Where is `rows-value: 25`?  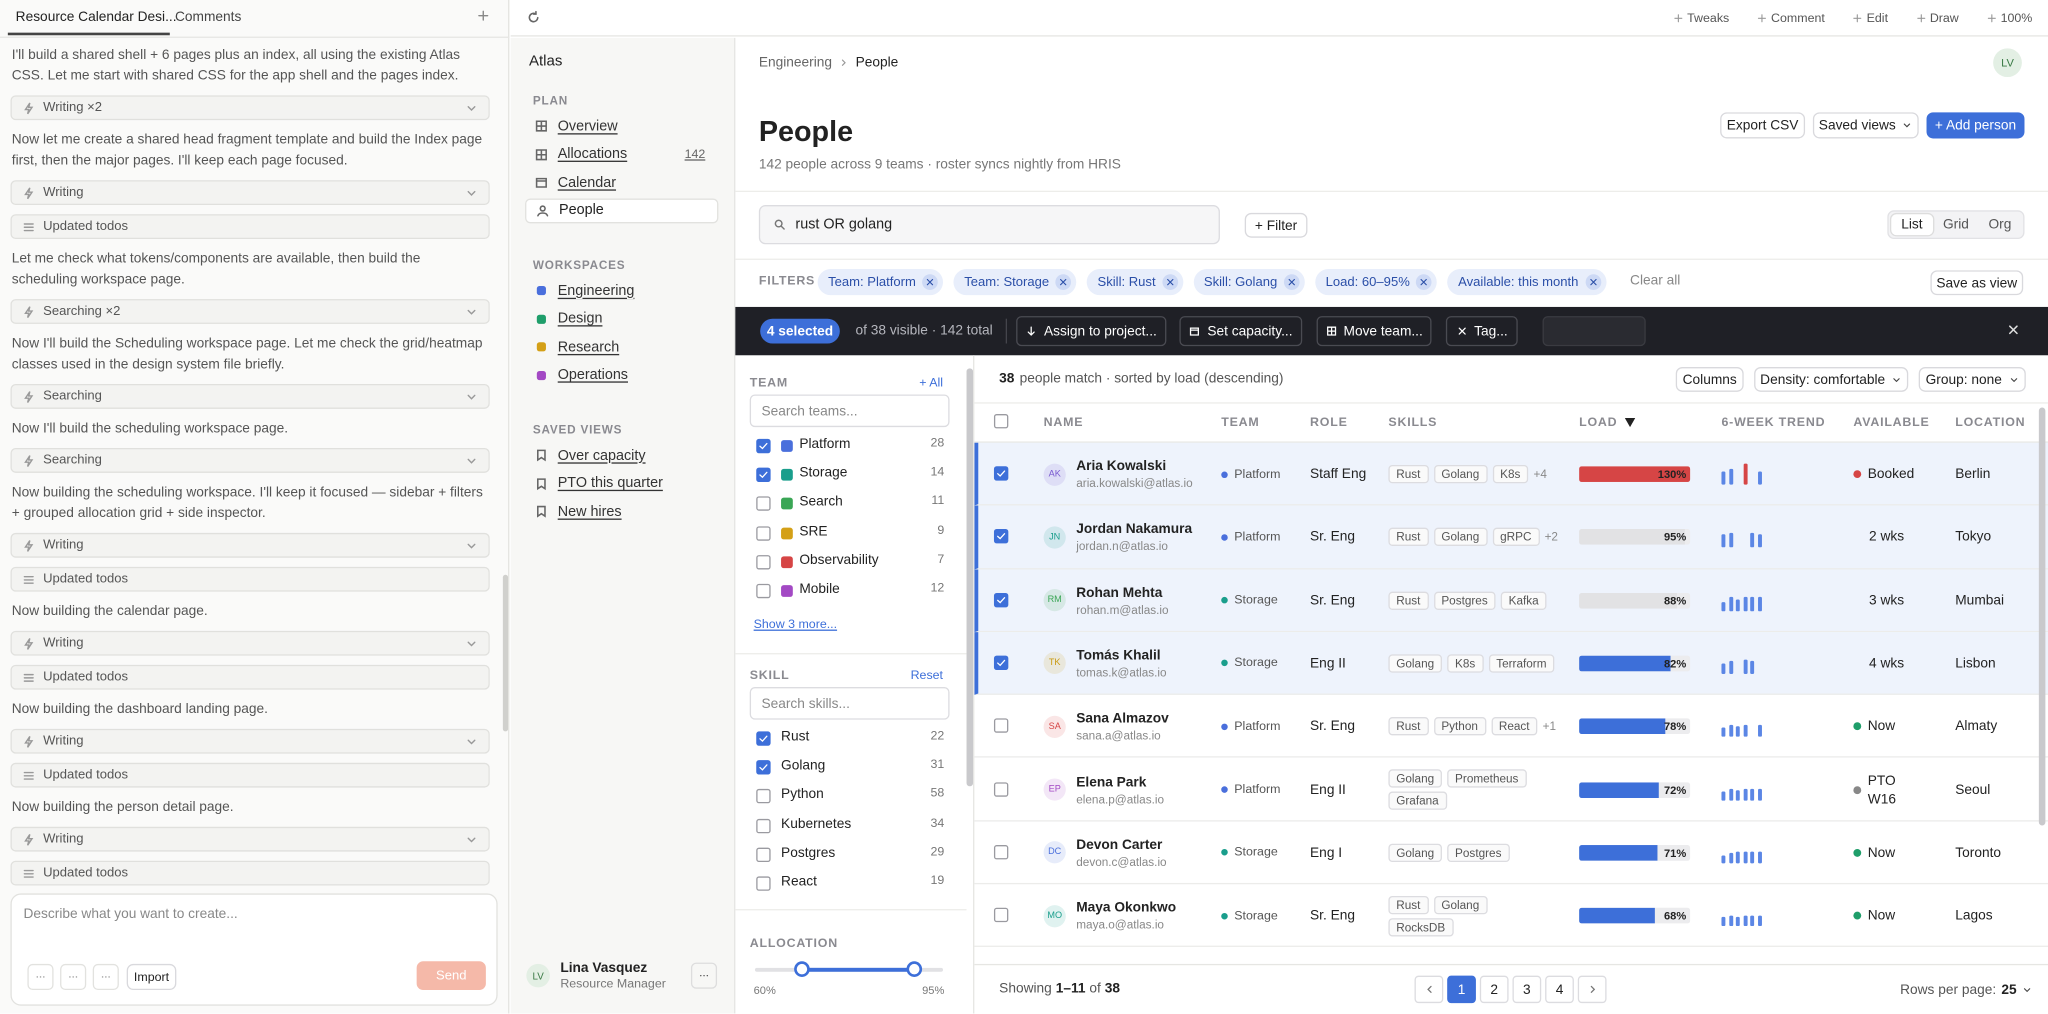 rows-value: 25 is located at coordinates (2009, 990).